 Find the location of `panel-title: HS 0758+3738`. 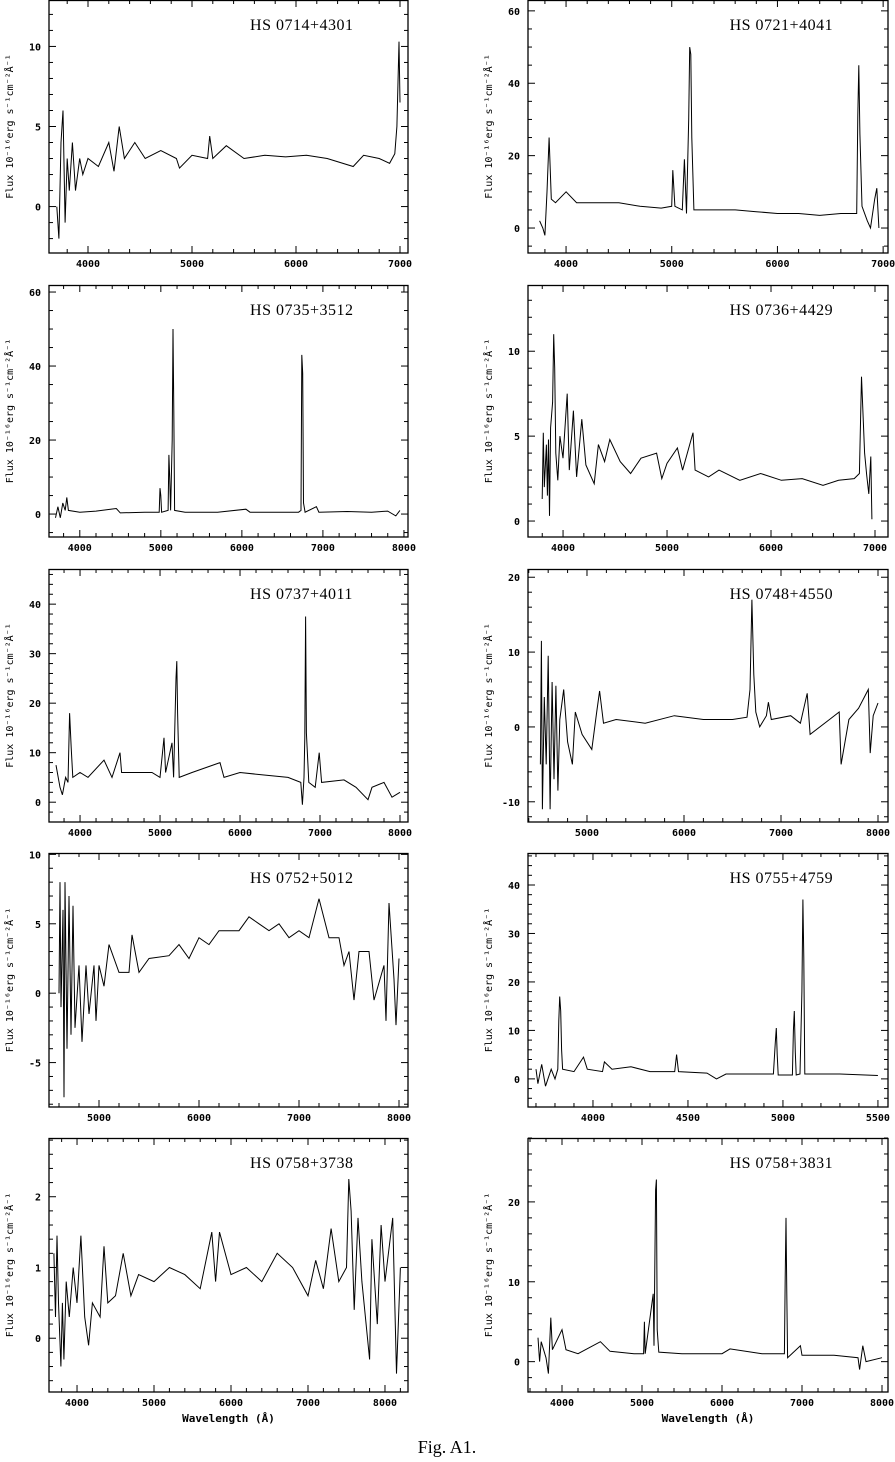

panel-title: HS 0758+3738 is located at coordinates (301, 1163).